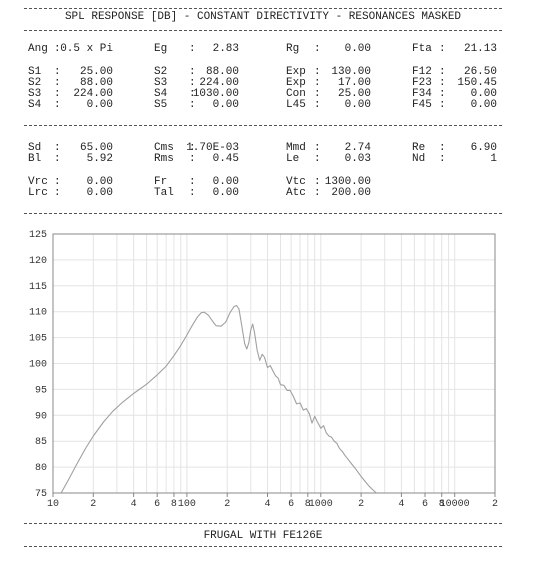 The width and height of the screenshot is (534, 563). Describe the element at coordinates (354, 94) in the screenshot. I see `param-value: 25.00` at that location.